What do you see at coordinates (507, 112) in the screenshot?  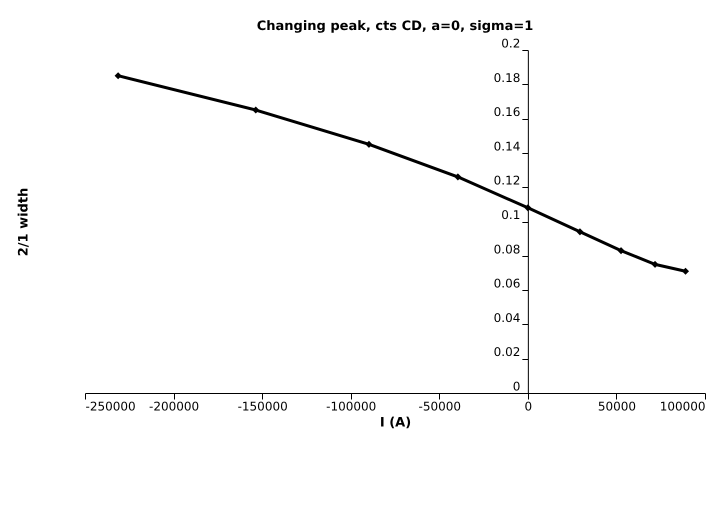 I see `y-tick-label: 0.16` at bounding box center [507, 112].